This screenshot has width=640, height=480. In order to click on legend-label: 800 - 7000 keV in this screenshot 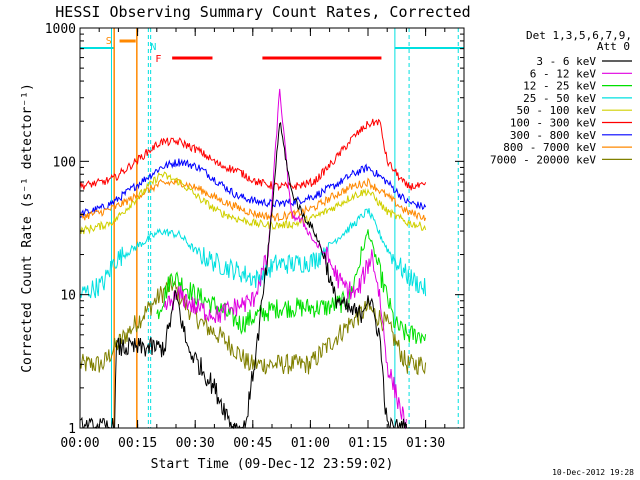, I will do `click(549, 147)`.